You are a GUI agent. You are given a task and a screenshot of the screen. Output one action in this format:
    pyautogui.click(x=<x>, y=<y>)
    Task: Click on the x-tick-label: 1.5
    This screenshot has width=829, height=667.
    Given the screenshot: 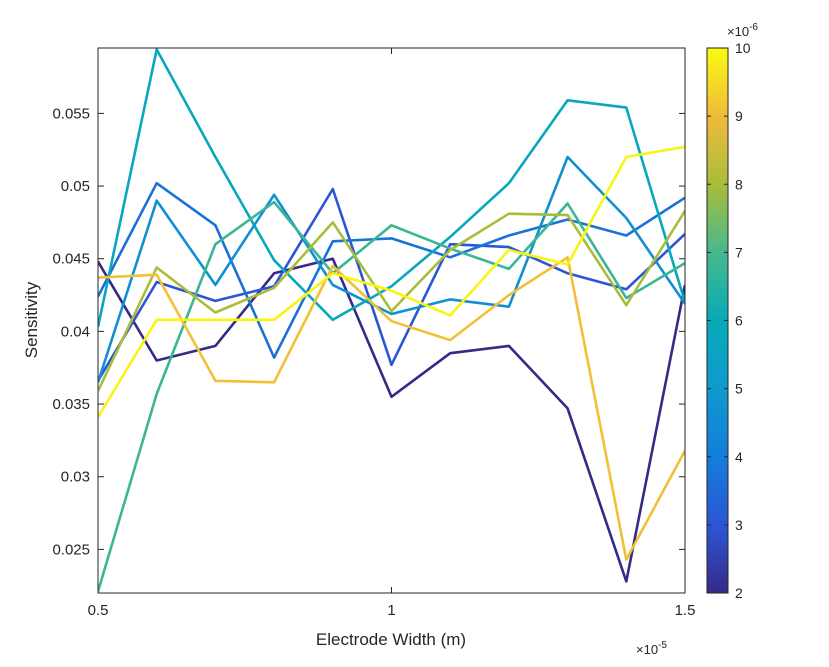 What is the action you would take?
    pyautogui.click(x=685, y=610)
    